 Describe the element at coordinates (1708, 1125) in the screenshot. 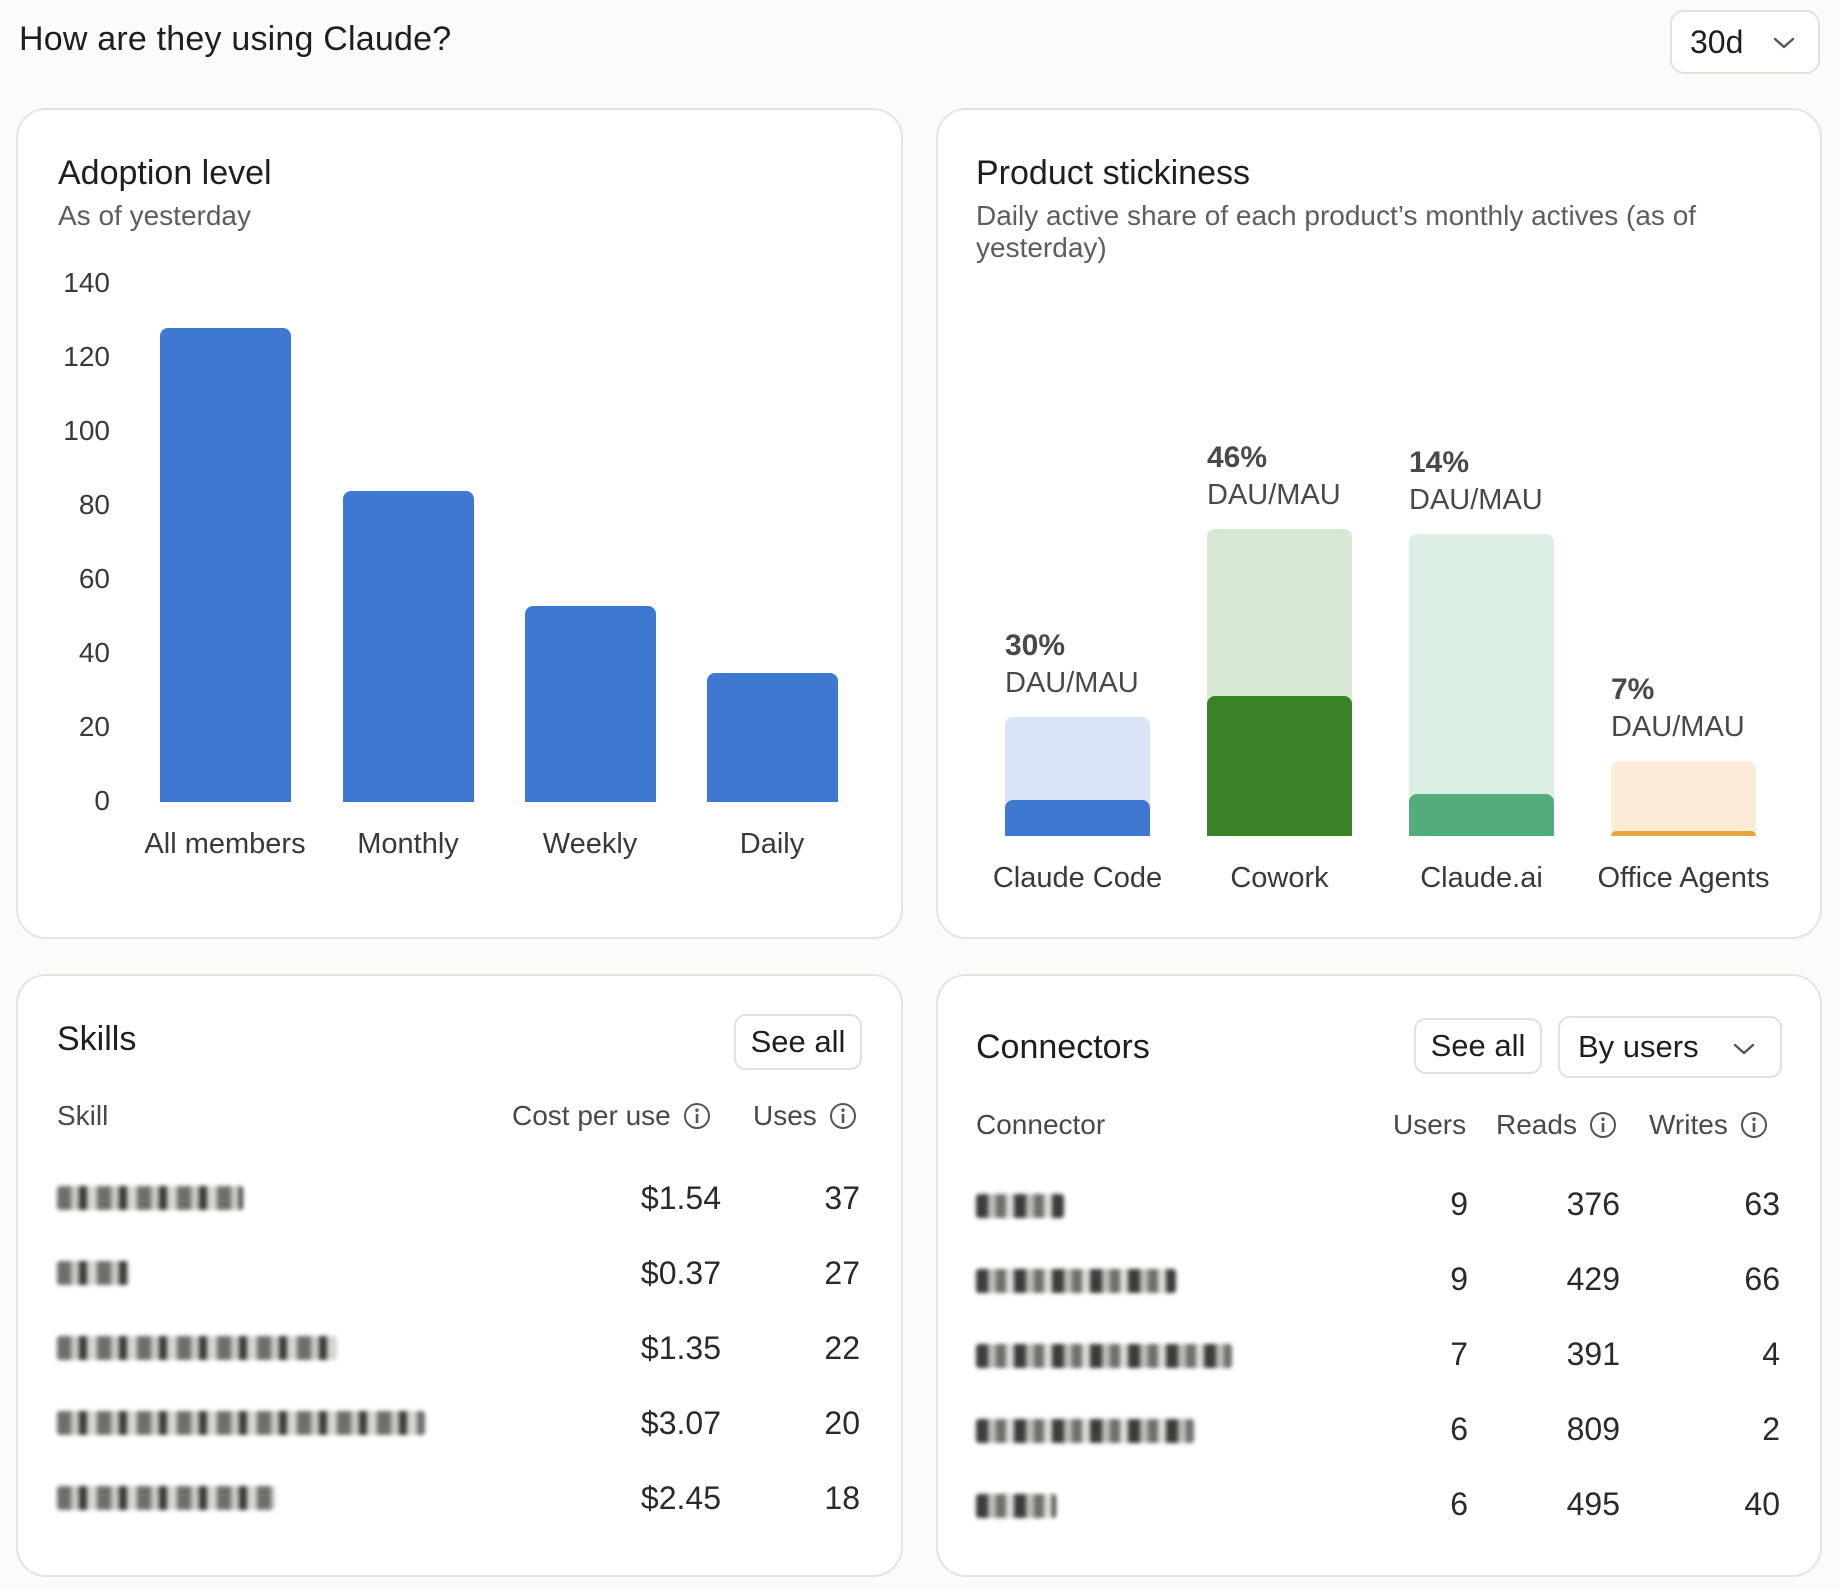

I see `connectors-col-writes: Writes` at that location.